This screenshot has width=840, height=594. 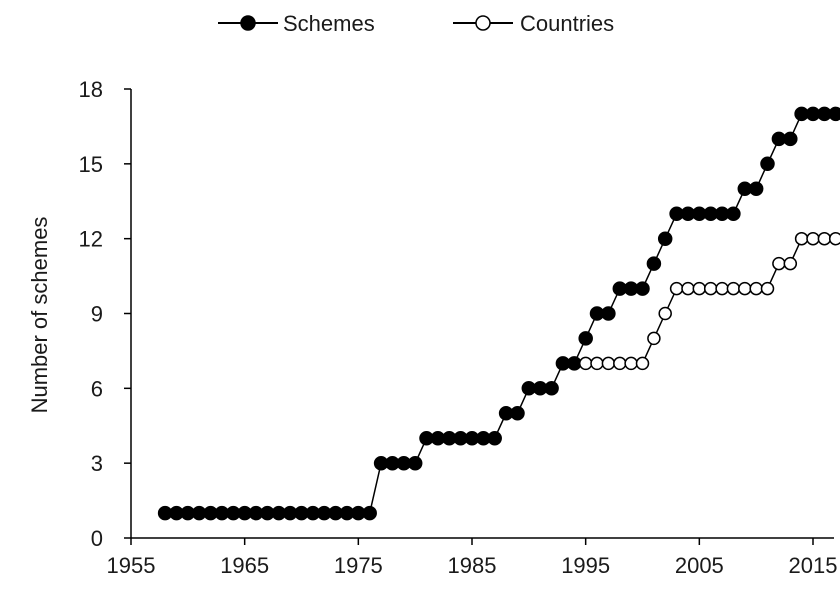 What do you see at coordinates (358, 565) in the screenshot?
I see `x-tick-label: 1975` at bounding box center [358, 565].